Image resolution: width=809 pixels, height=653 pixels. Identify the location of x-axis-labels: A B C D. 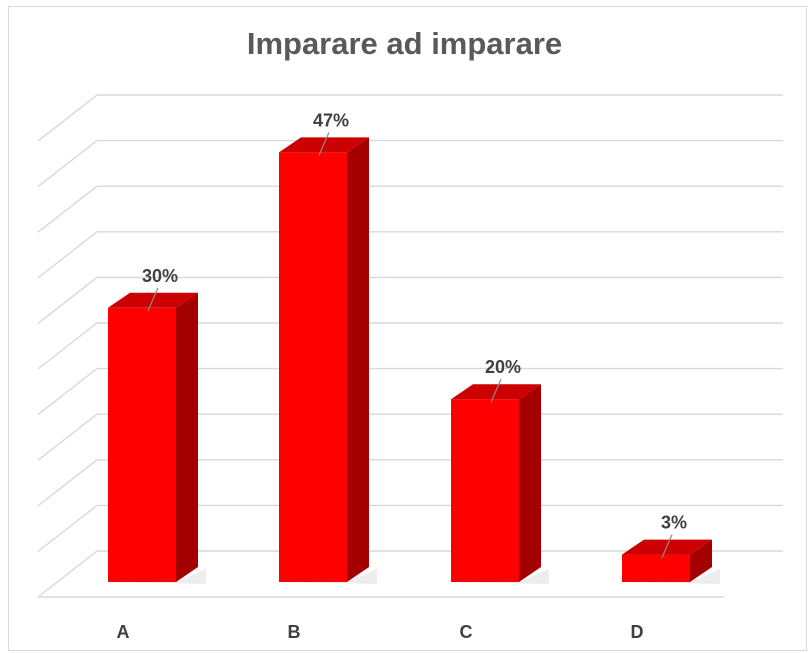
(380, 632).